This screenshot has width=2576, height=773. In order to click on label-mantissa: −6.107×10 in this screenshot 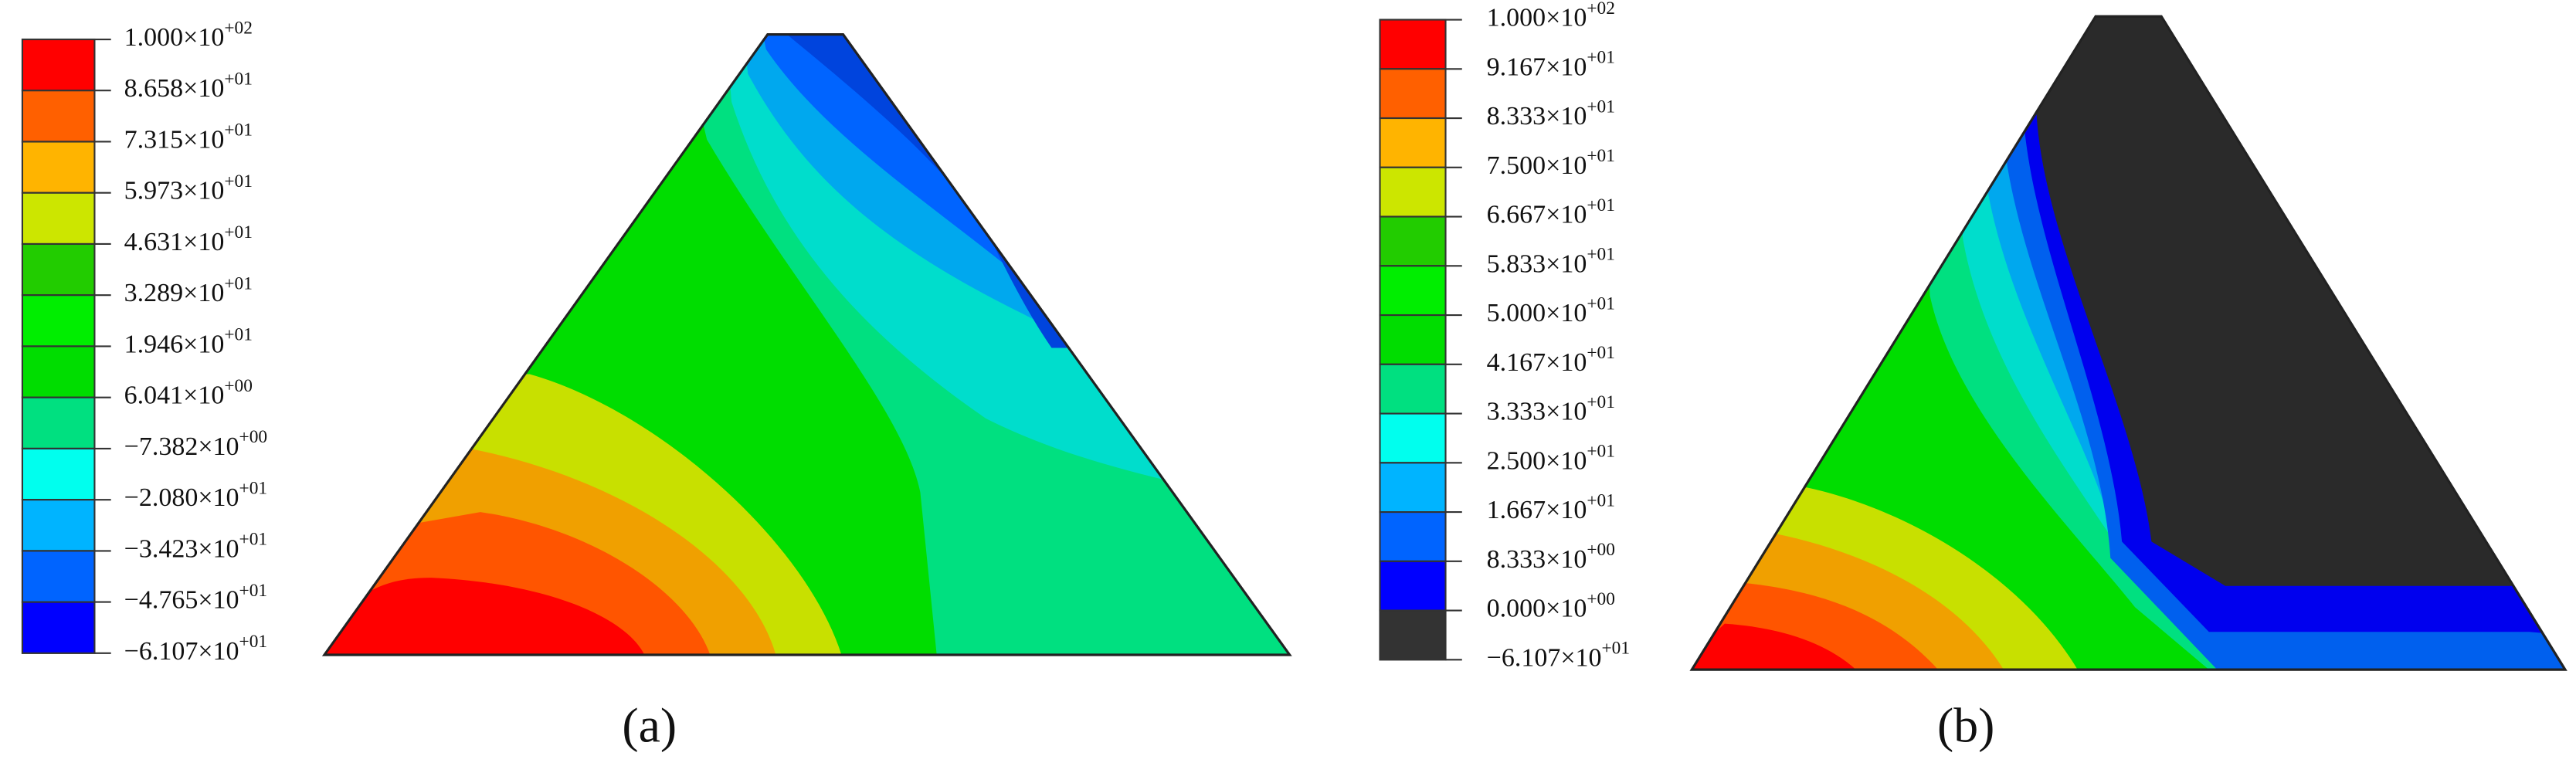, I will do `click(1544, 657)`.